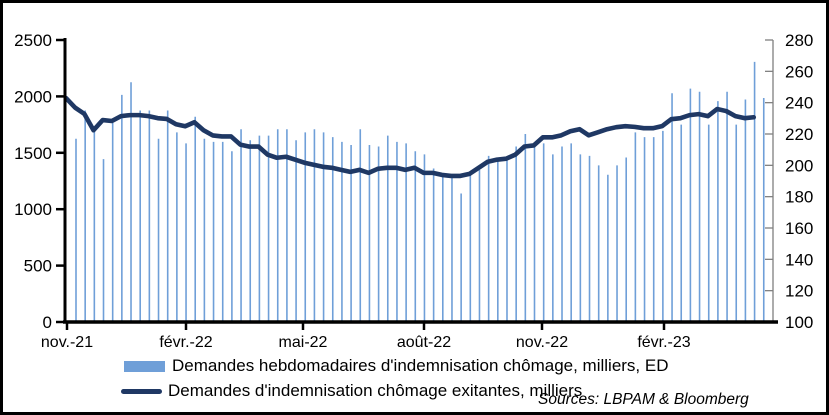 Image resolution: width=829 pixels, height=415 pixels. What do you see at coordinates (424, 342) in the screenshot?
I see `svg-text: août-22` at bounding box center [424, 342].